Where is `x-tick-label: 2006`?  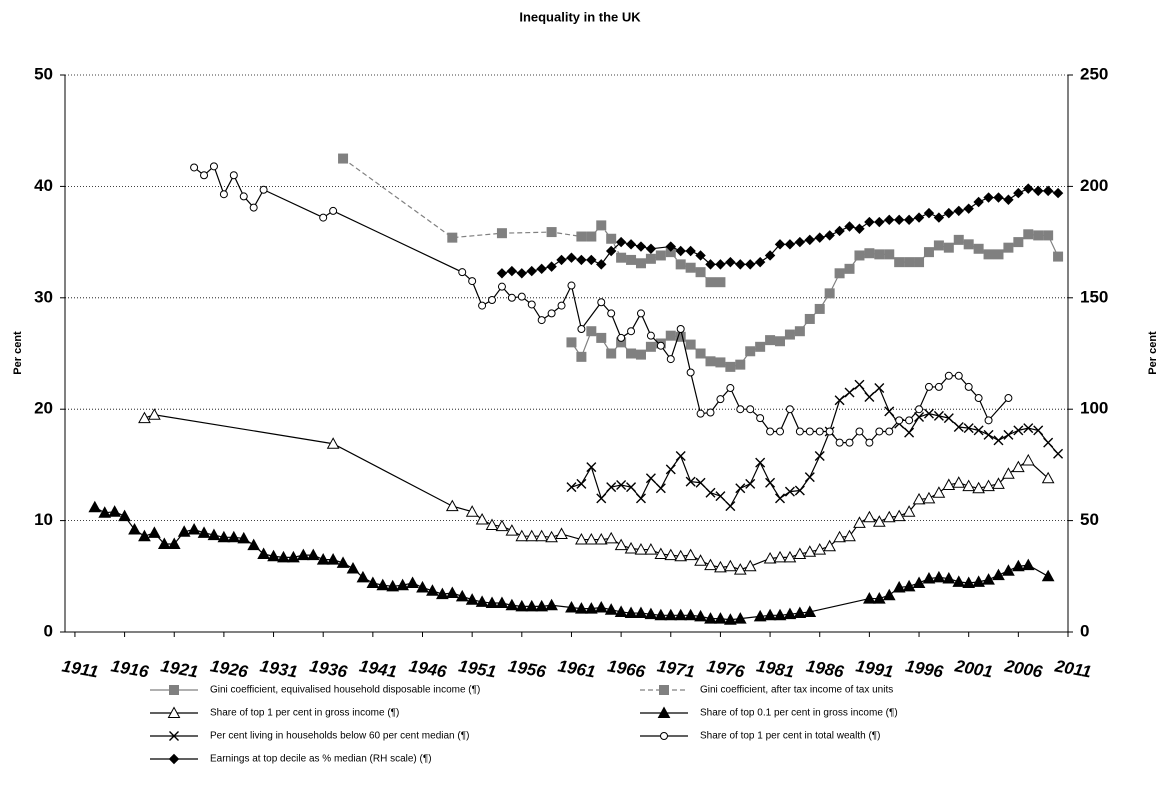
x-tick-label: 2006 is located at coordinates (1023, 669).